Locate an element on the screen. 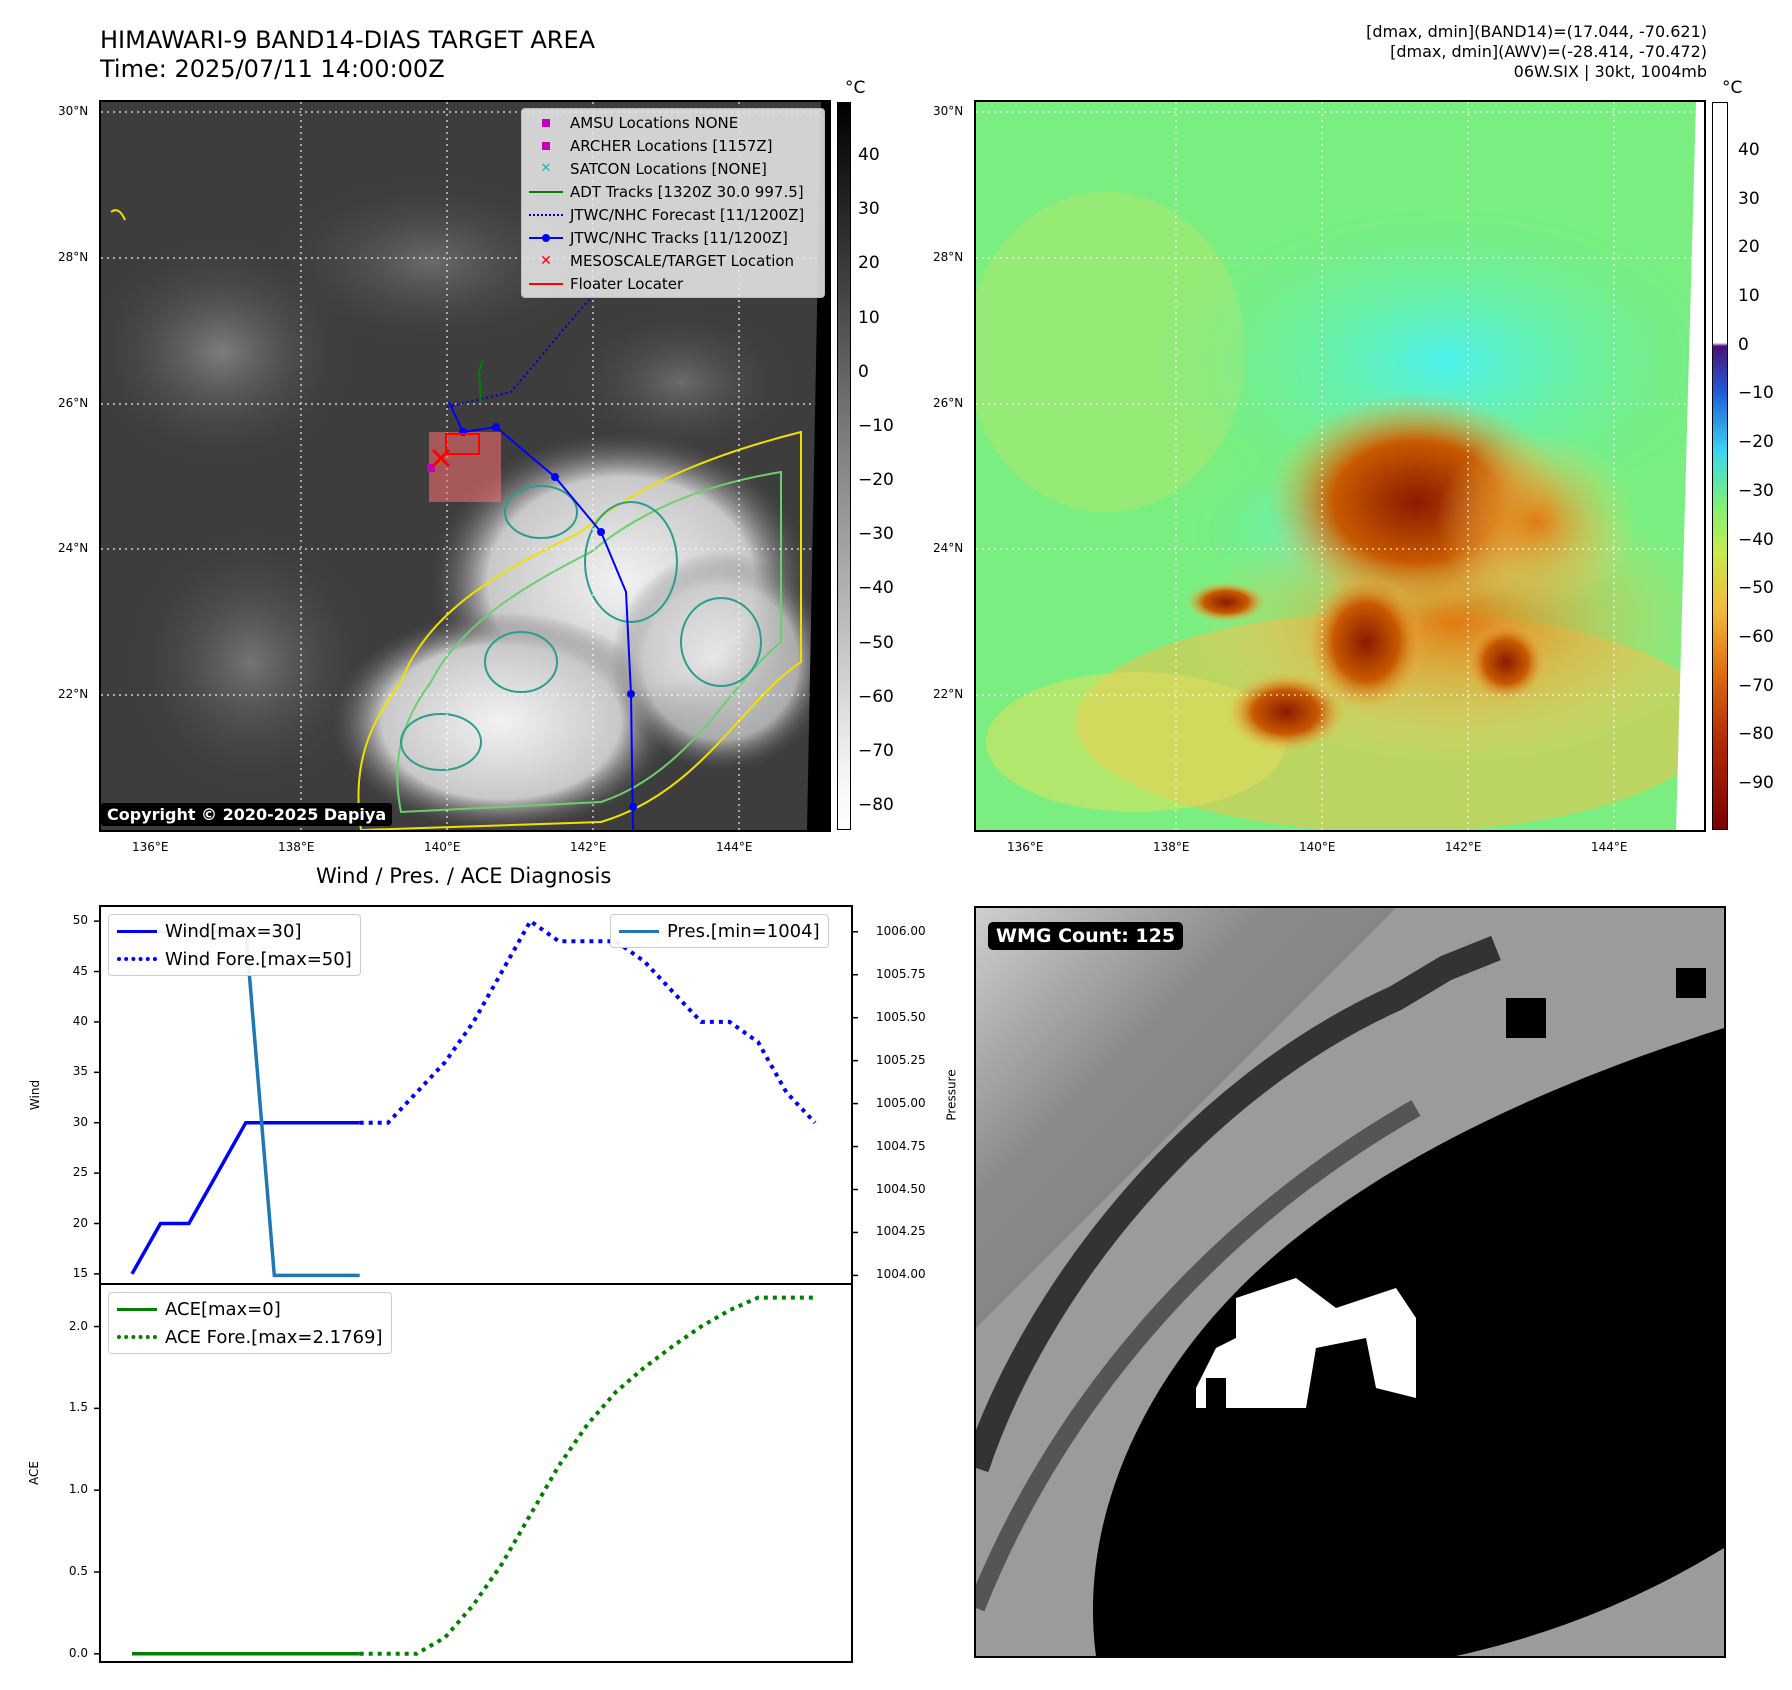 The image size is (1792, 1690). legend-item: JTWC/NHC Tracks [11/1200Z] is located at coordinates (673, 237).